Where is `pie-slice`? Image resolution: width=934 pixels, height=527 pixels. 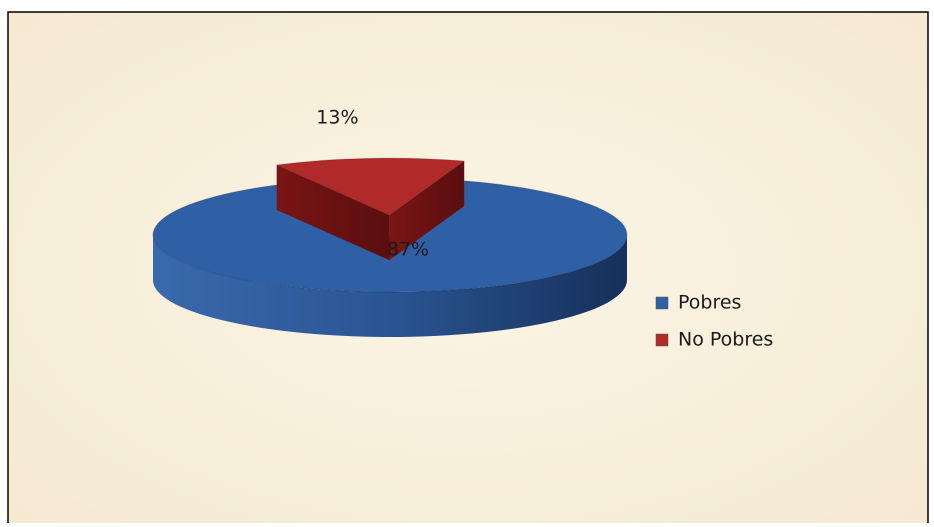
pie-slice is located at coordinates (370, 186).